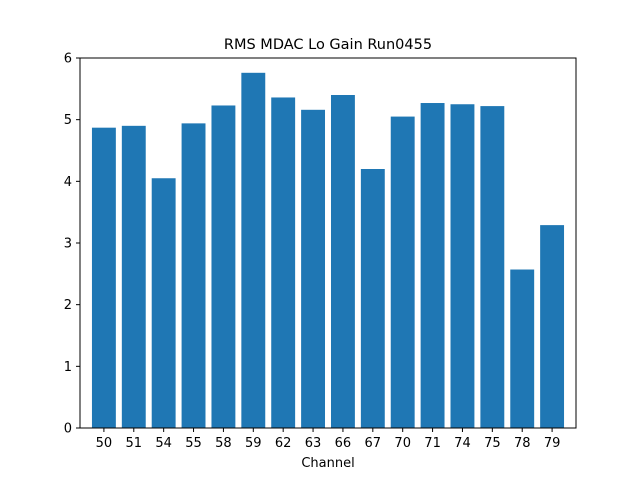 This screenshot has width=640, height=480. I want to click on x-tick-label-58: 58, so click(223, 443).